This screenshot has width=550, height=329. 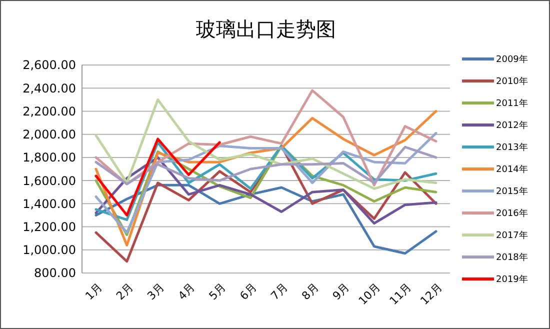 What do you see at coordinates (341, 291) in the screenshot?
I see `x-tick-label: 9月` at bounding box center [341, 291].